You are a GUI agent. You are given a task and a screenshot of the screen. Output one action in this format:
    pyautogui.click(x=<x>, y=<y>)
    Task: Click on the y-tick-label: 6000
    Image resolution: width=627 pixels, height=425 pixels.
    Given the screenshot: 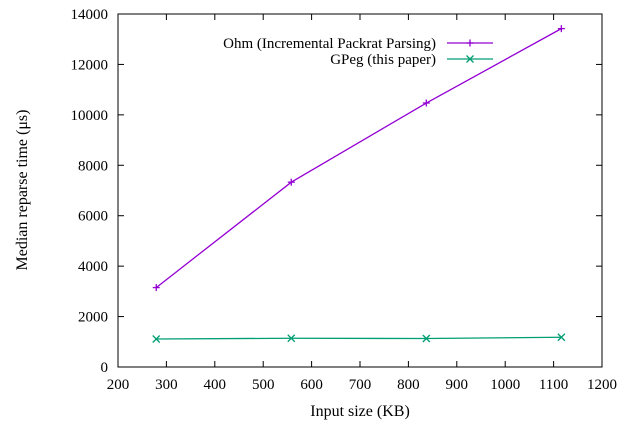 What is the action you would take?
    pyautogui.click(x=93, y=217)
    